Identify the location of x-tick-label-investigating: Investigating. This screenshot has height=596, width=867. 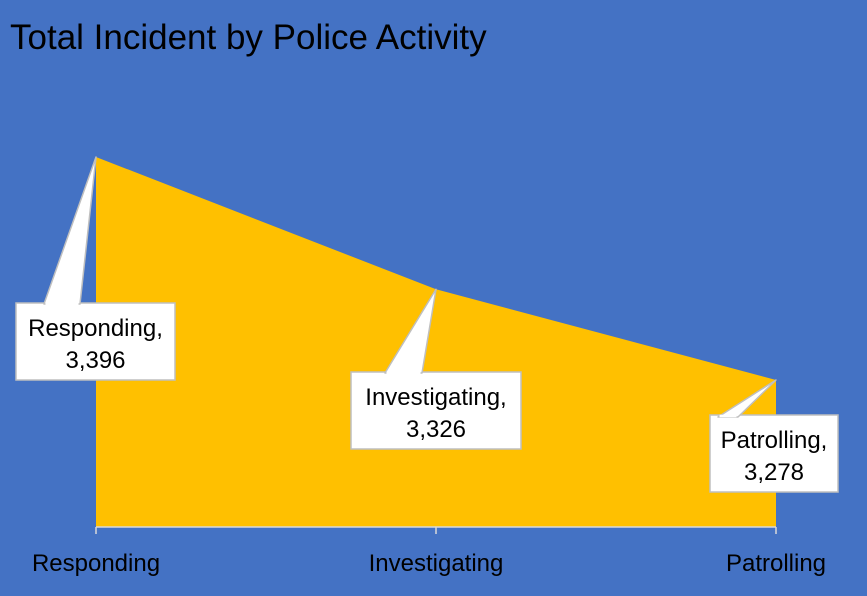
(436, 563).